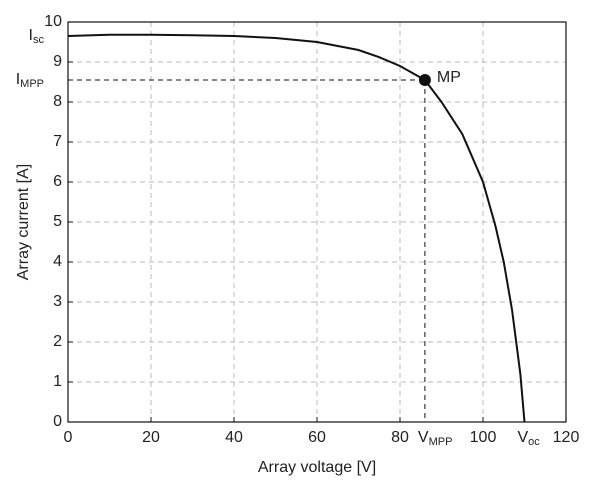 The height and width of the screenshot is (482, 601). I want to click on y-tick-label: 5, so click(57, 221).